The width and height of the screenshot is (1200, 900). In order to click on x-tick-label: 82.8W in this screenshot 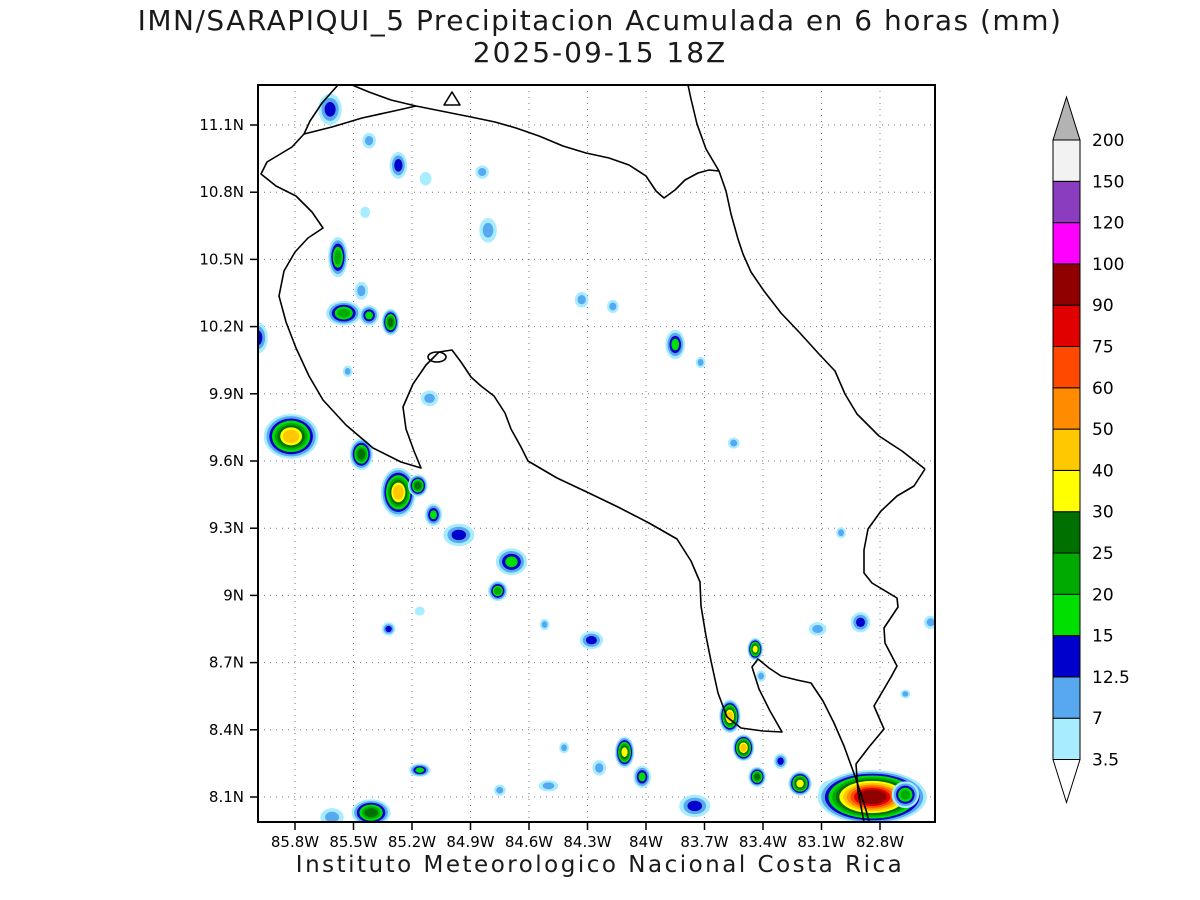, I will do `click(880, 842)`.